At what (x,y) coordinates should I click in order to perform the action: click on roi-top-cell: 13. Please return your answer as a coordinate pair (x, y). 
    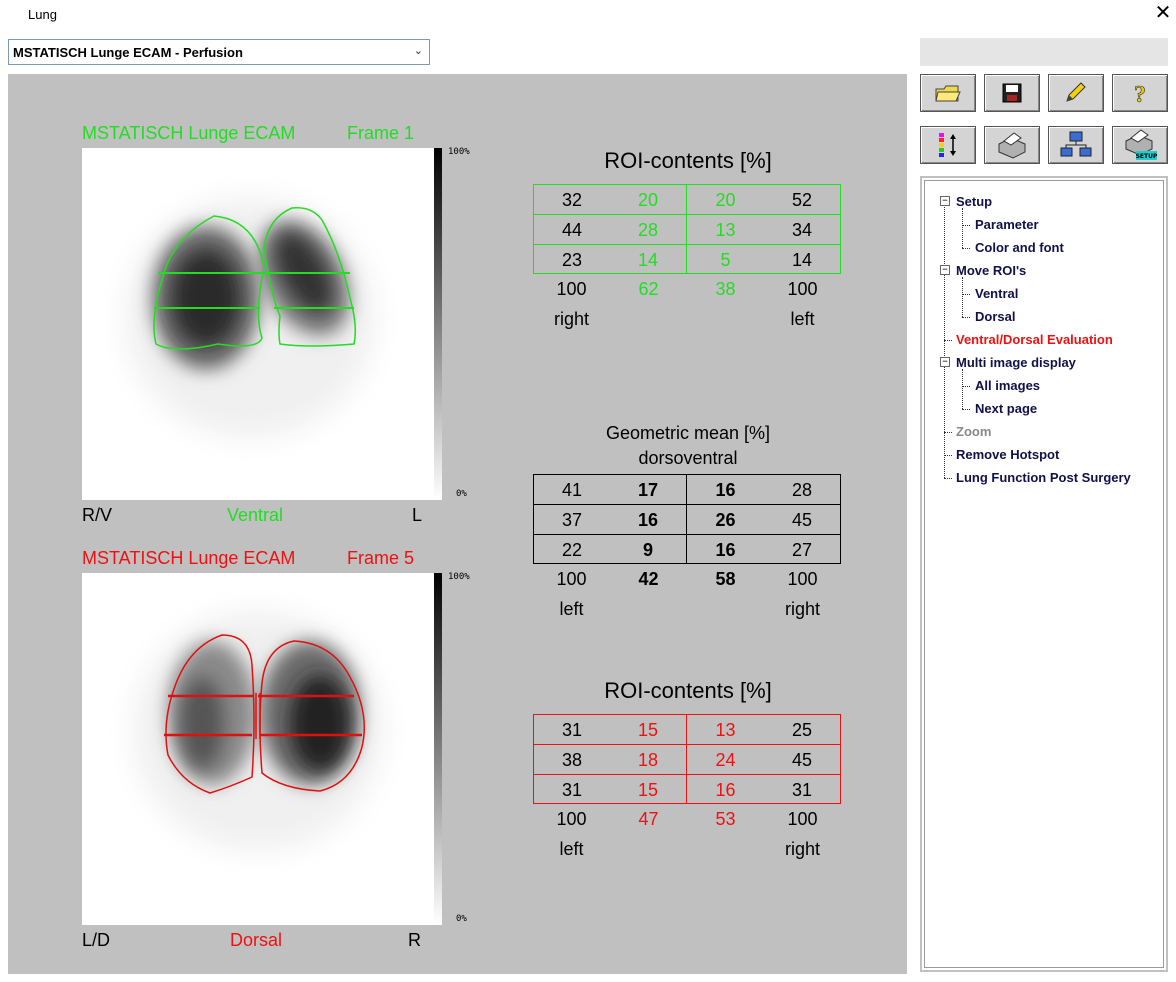
    Looking at the image, I should click on (725, 229).